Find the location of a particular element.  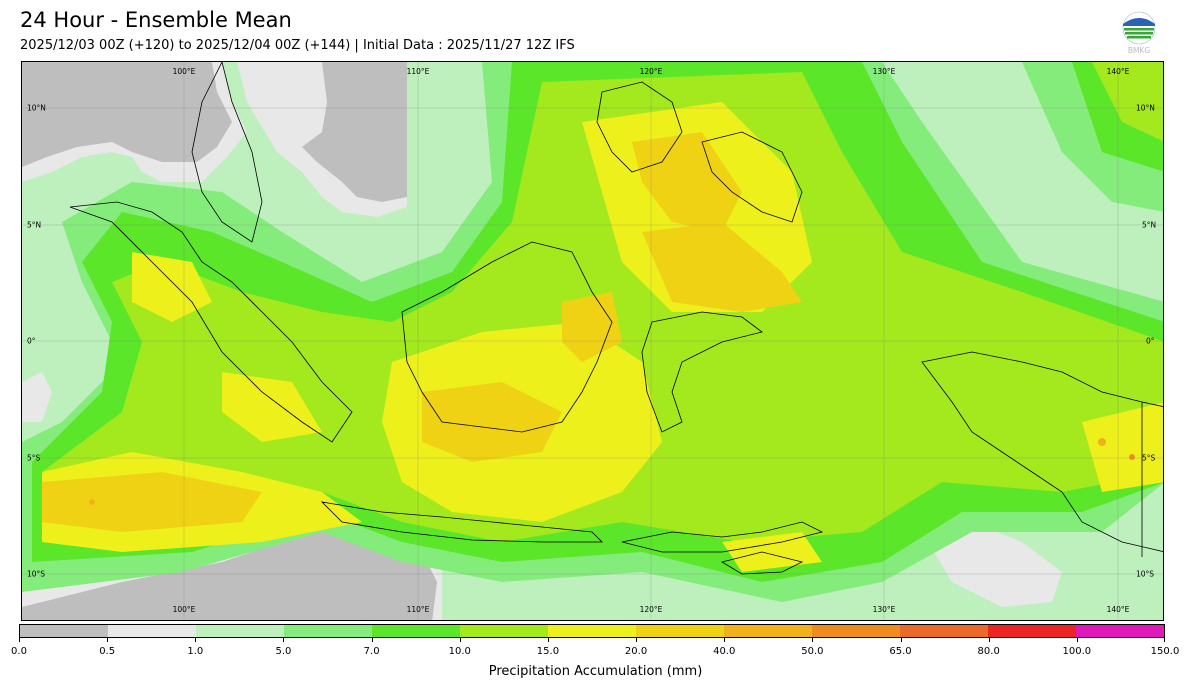

colorbar-tick-label: 65.0 is located at coordinates (900, 651).